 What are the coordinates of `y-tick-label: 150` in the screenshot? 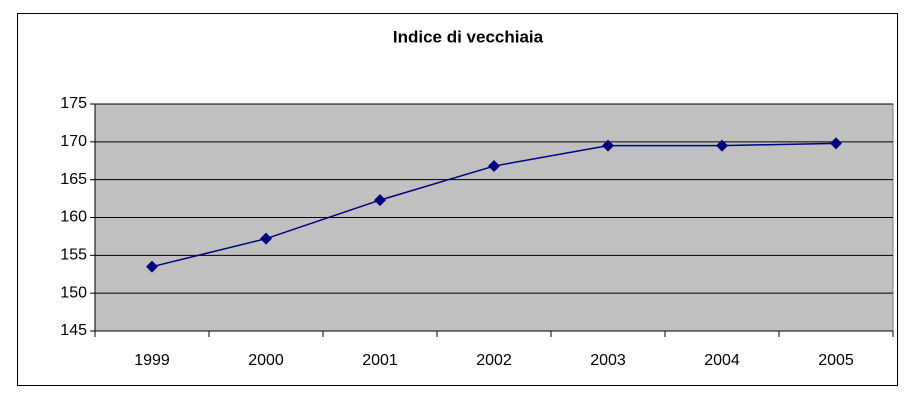 It's located at (73, 292).